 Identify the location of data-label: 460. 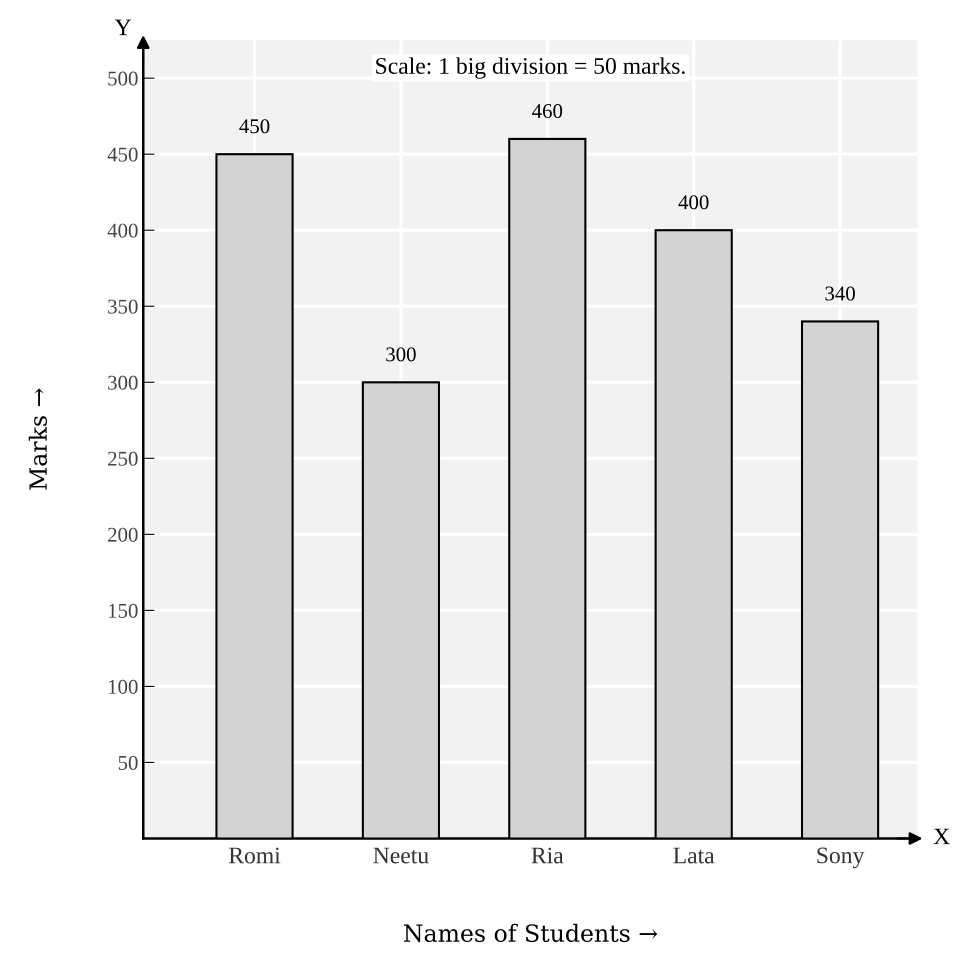
(547, 111).